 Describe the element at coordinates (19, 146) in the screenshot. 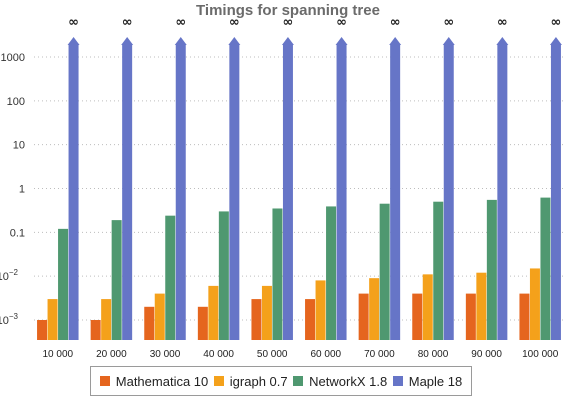

I see `y-tick-label: 10` at that location.